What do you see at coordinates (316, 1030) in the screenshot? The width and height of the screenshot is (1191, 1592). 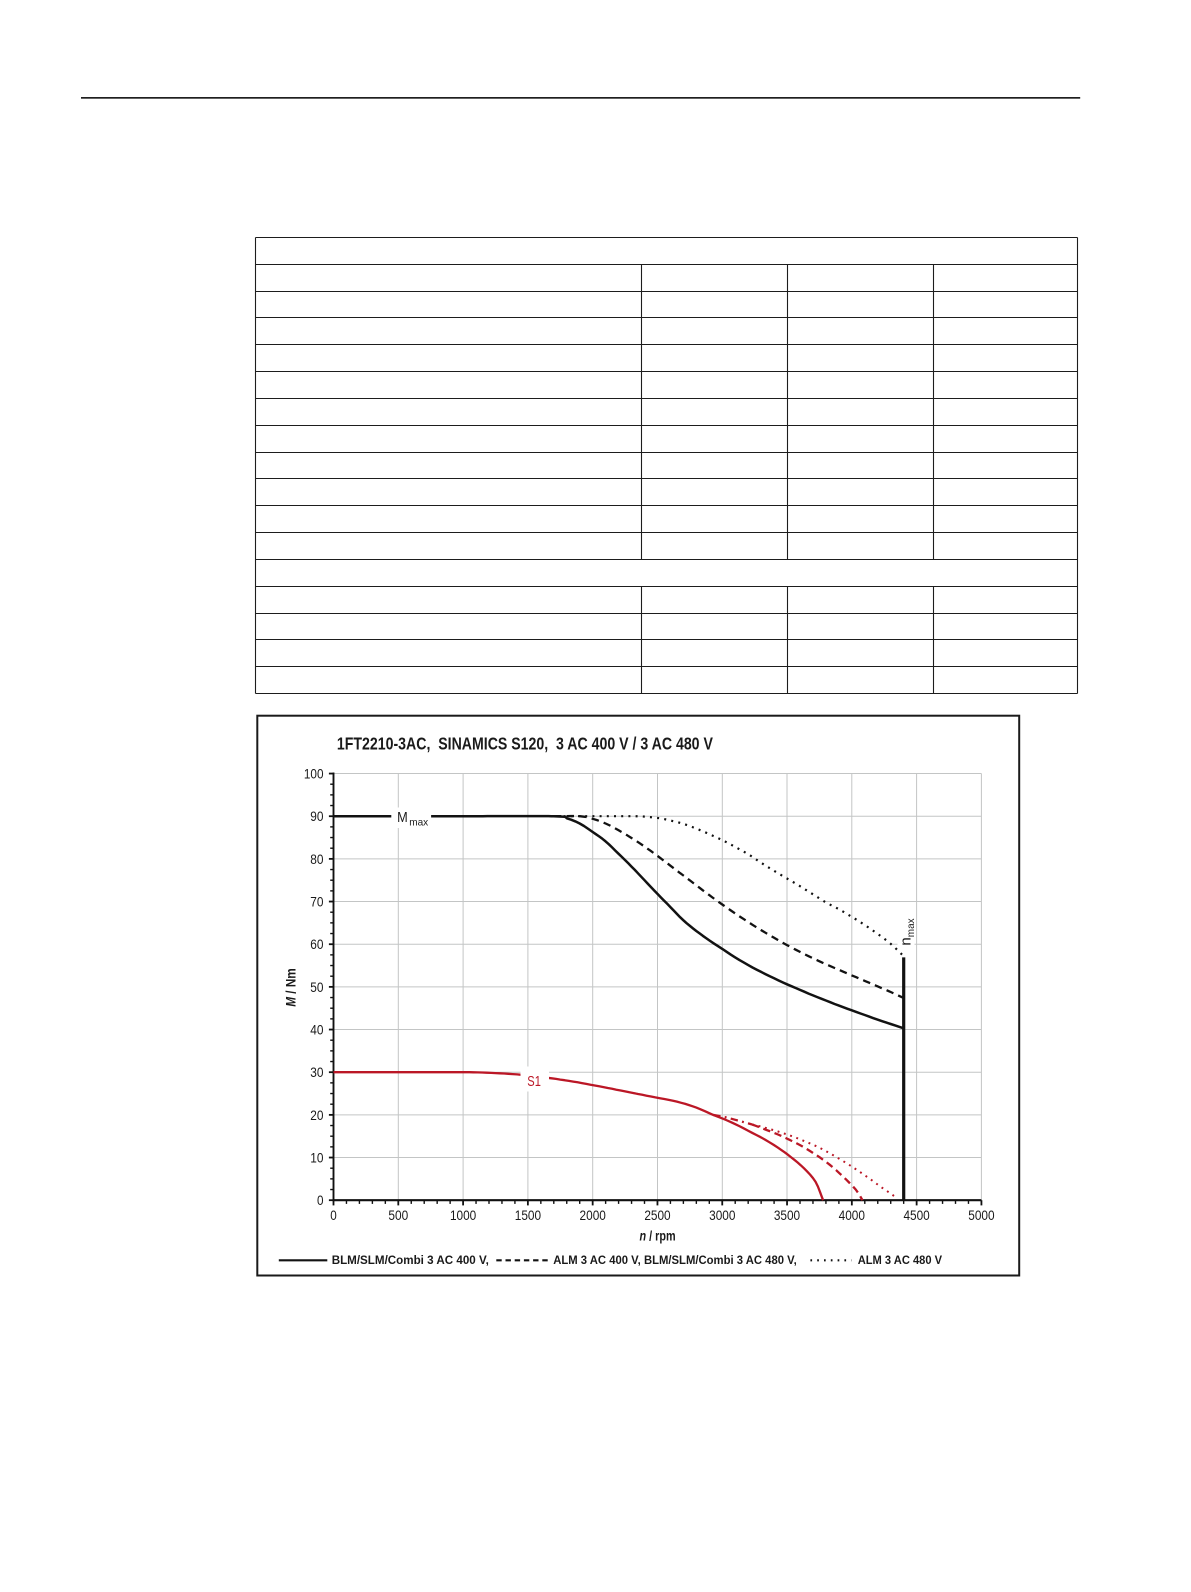 I see `svg-text: 40` at bounding box center [316, 1030].